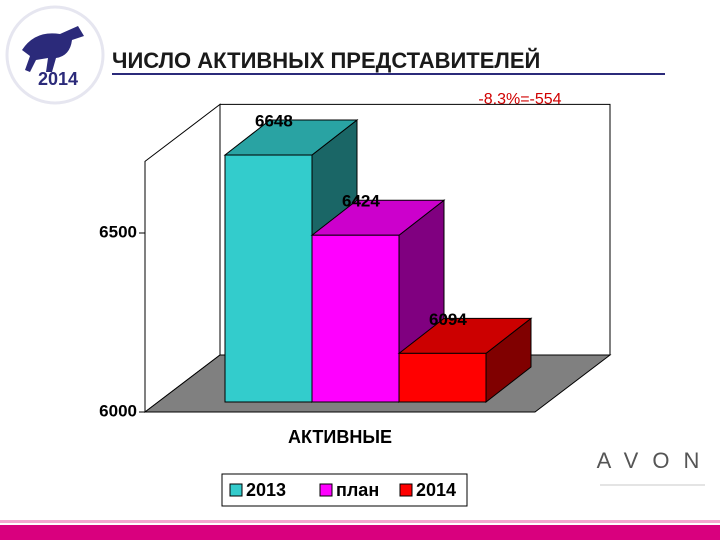 The width and height of the screenshot is (720, 540). I want to click on legend-box, so click(344, 490).